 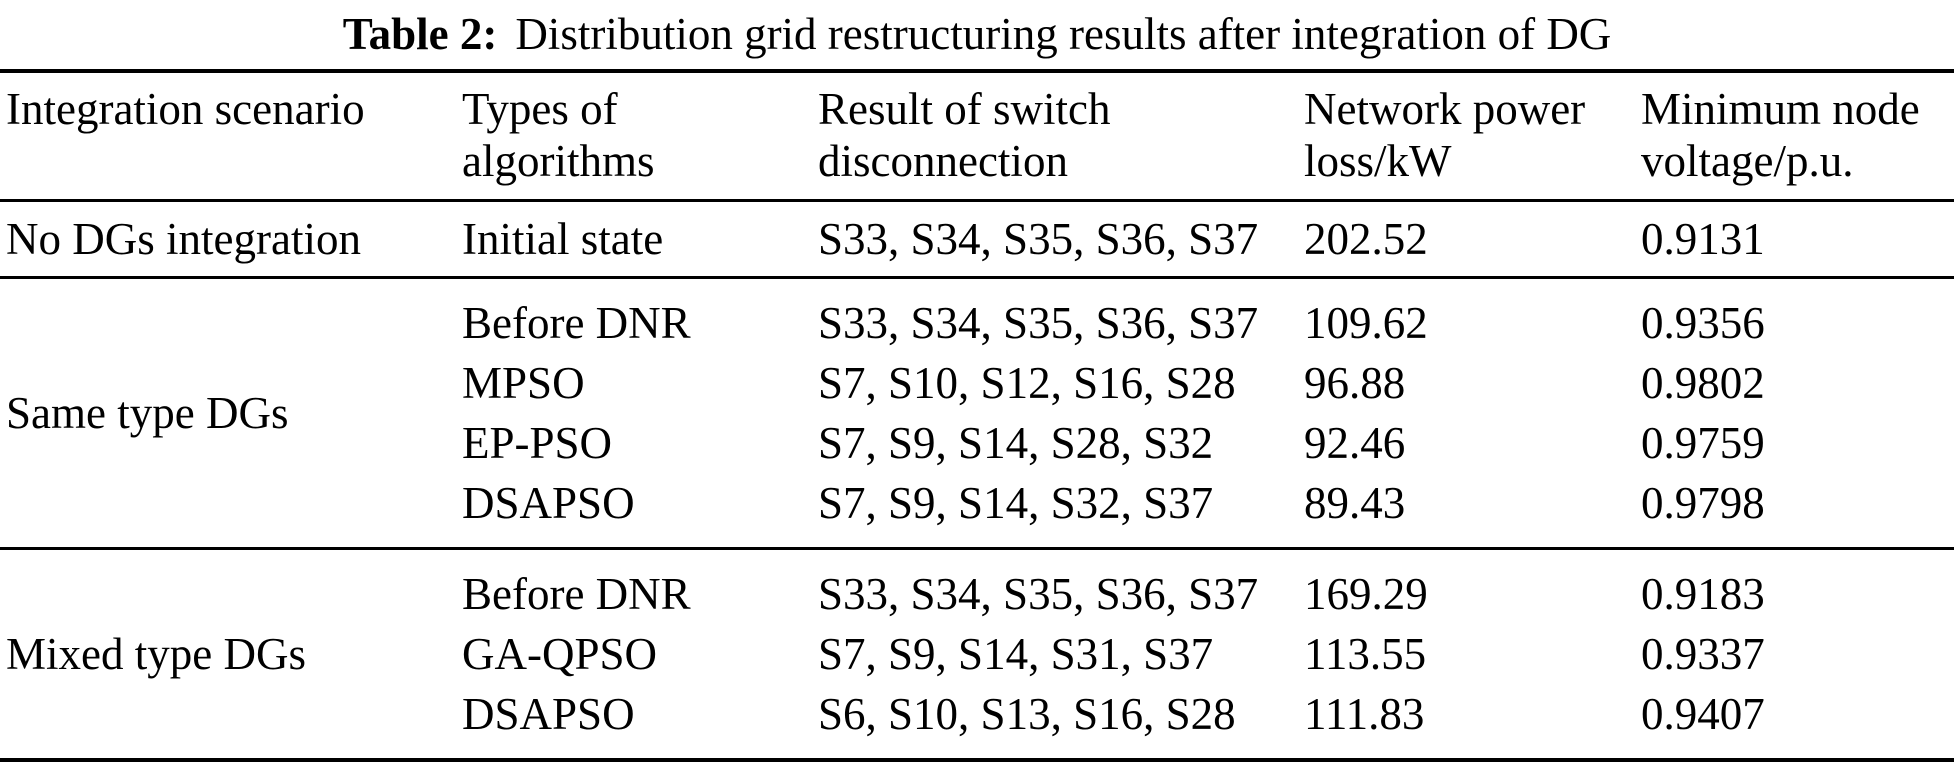 I want to click on scenario-label: No DGs integration, so click(x=183, y=239).